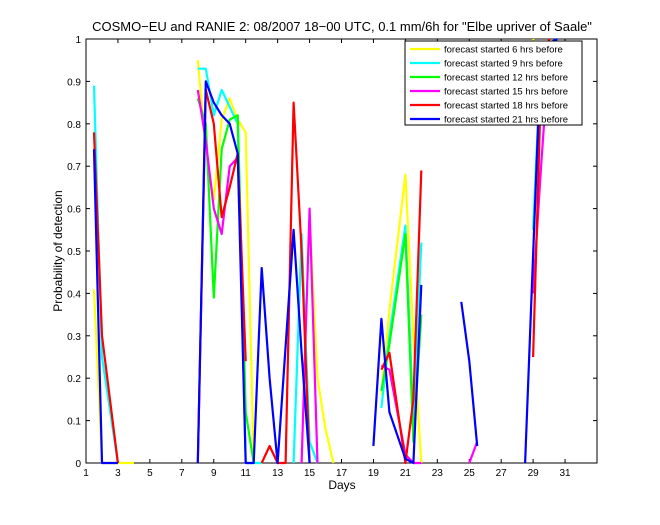  I want to click on y-tick-label: 0.8, so click(74, 125).